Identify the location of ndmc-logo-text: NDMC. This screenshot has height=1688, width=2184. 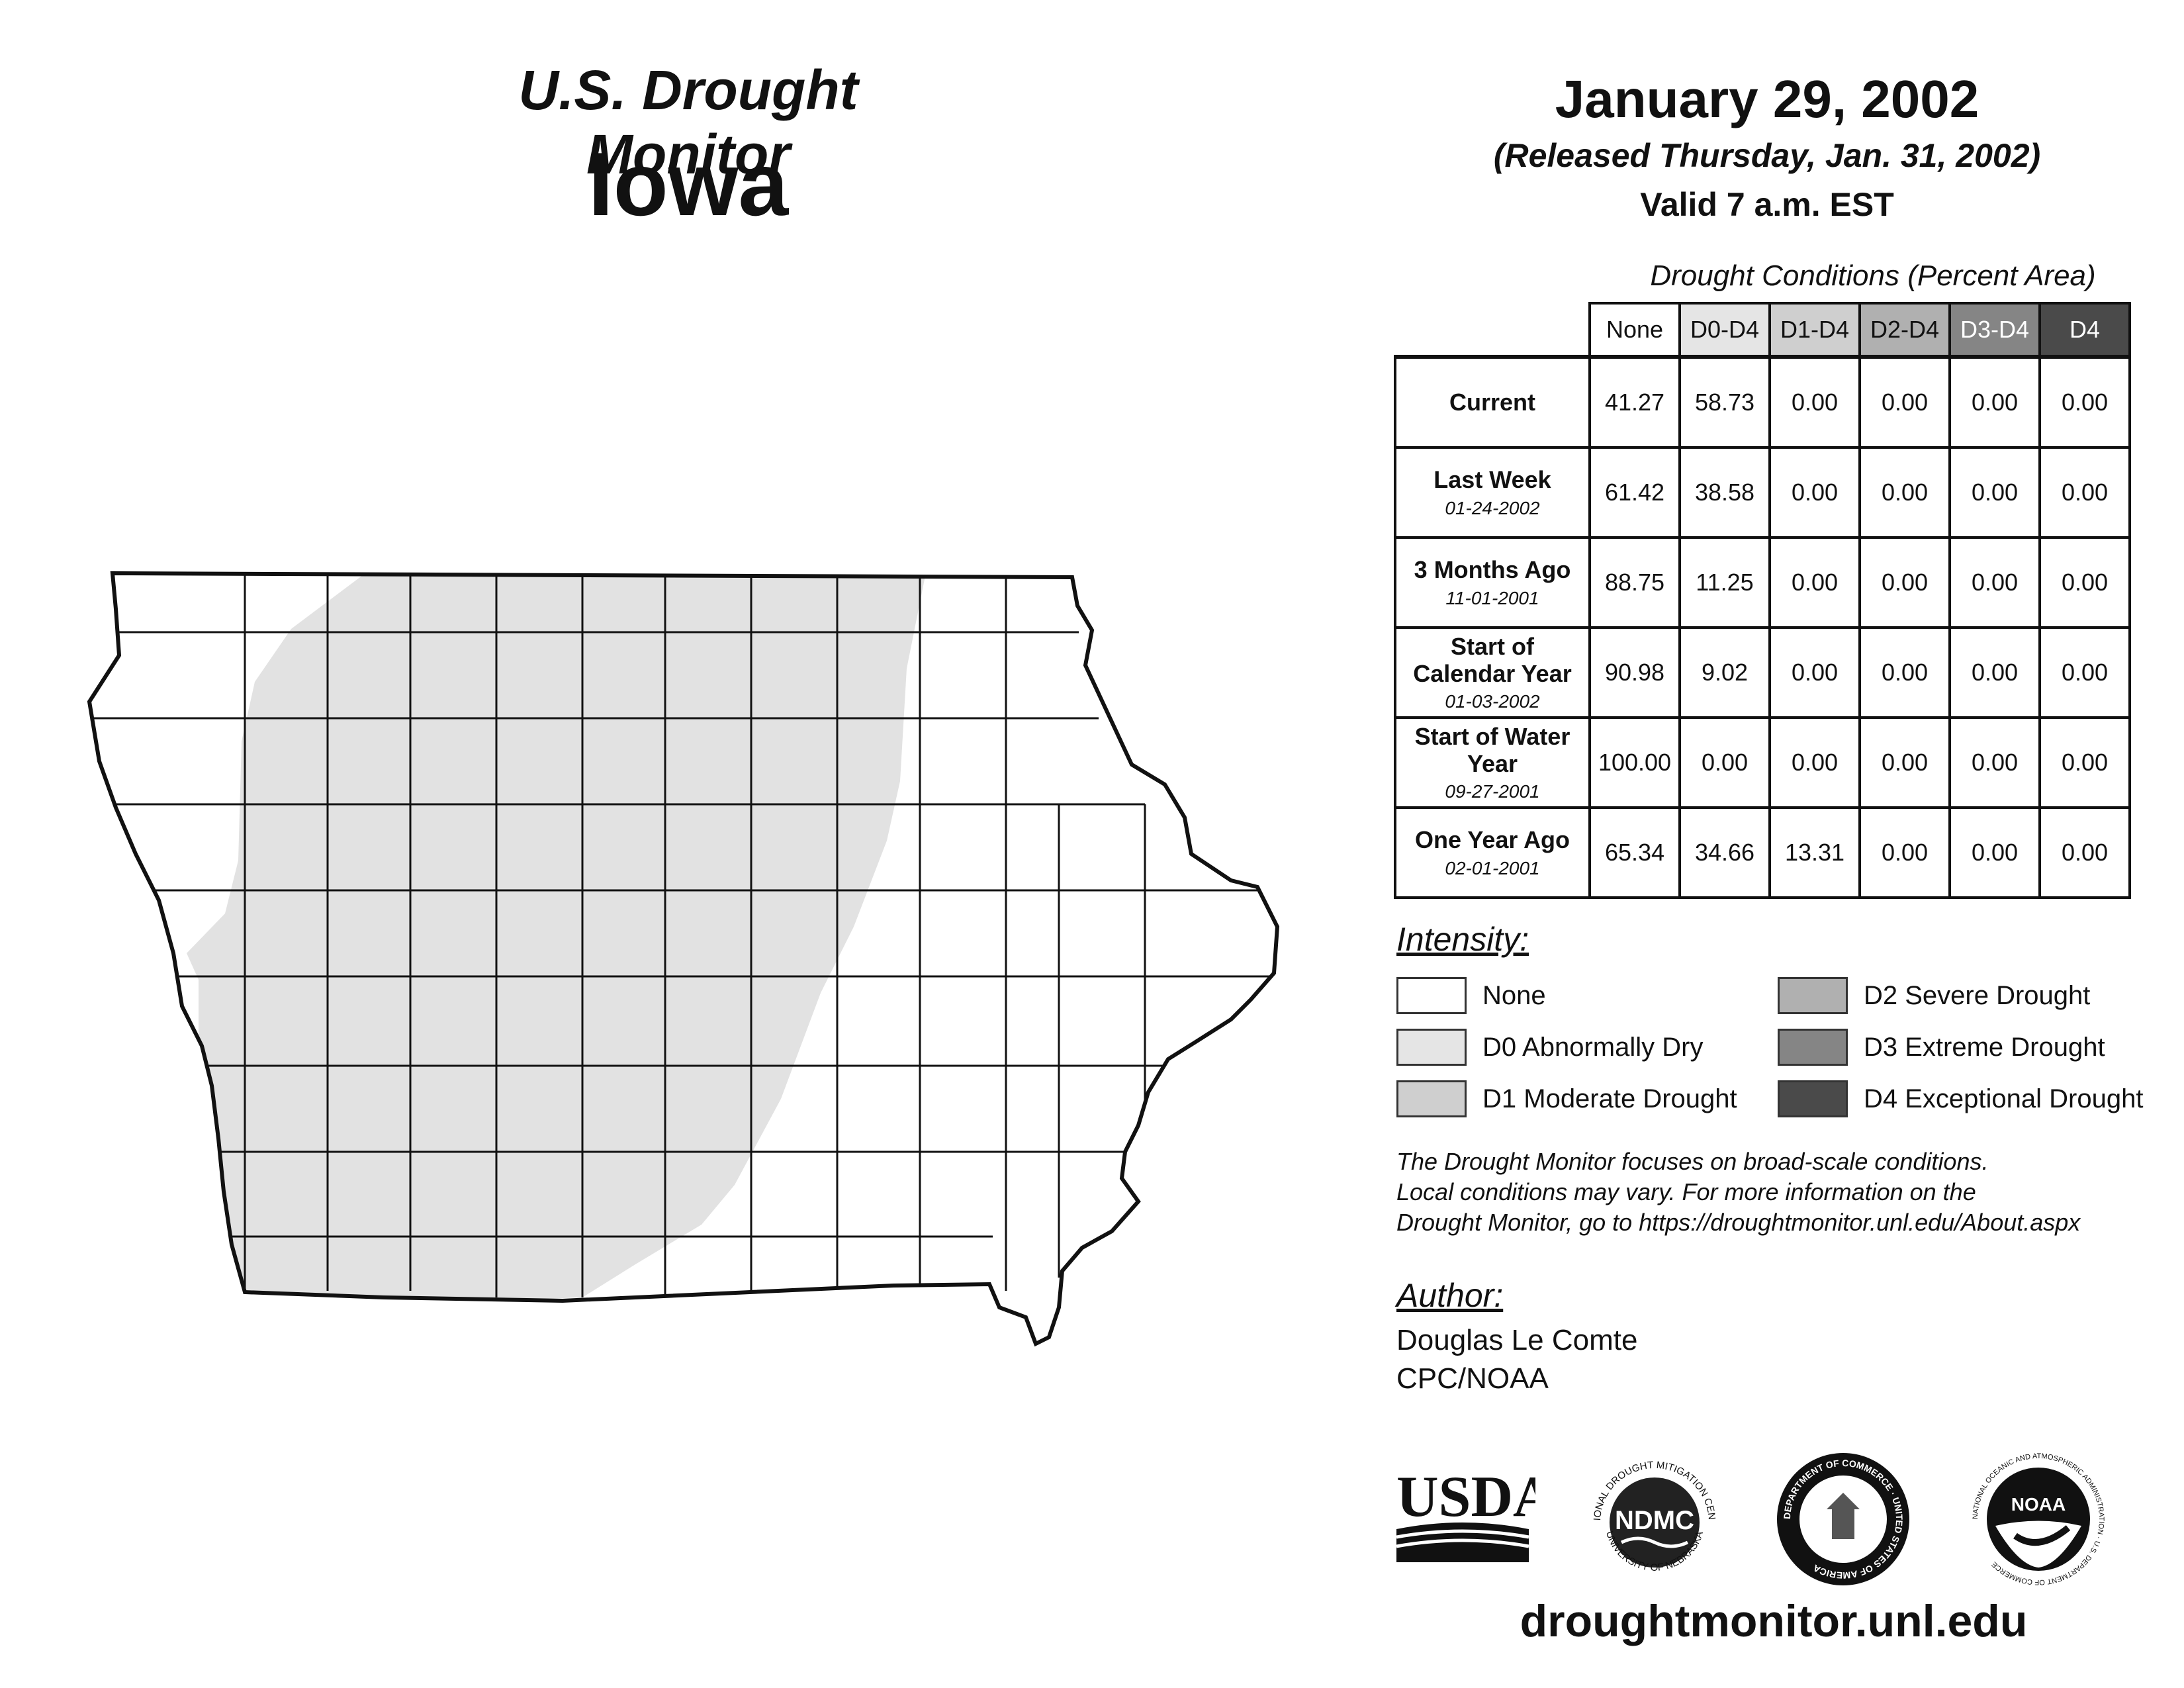
(1655, 1520).